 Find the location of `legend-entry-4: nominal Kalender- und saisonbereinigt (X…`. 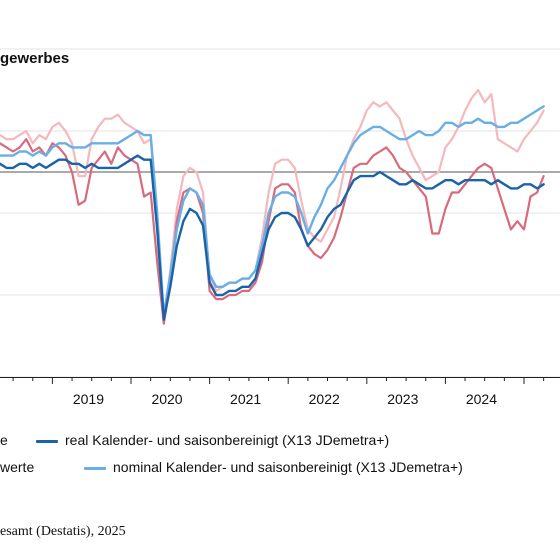

legend-entry-4: nominal Kalender- und saisonbereinigt (X… is located at coordinates (273, 467).